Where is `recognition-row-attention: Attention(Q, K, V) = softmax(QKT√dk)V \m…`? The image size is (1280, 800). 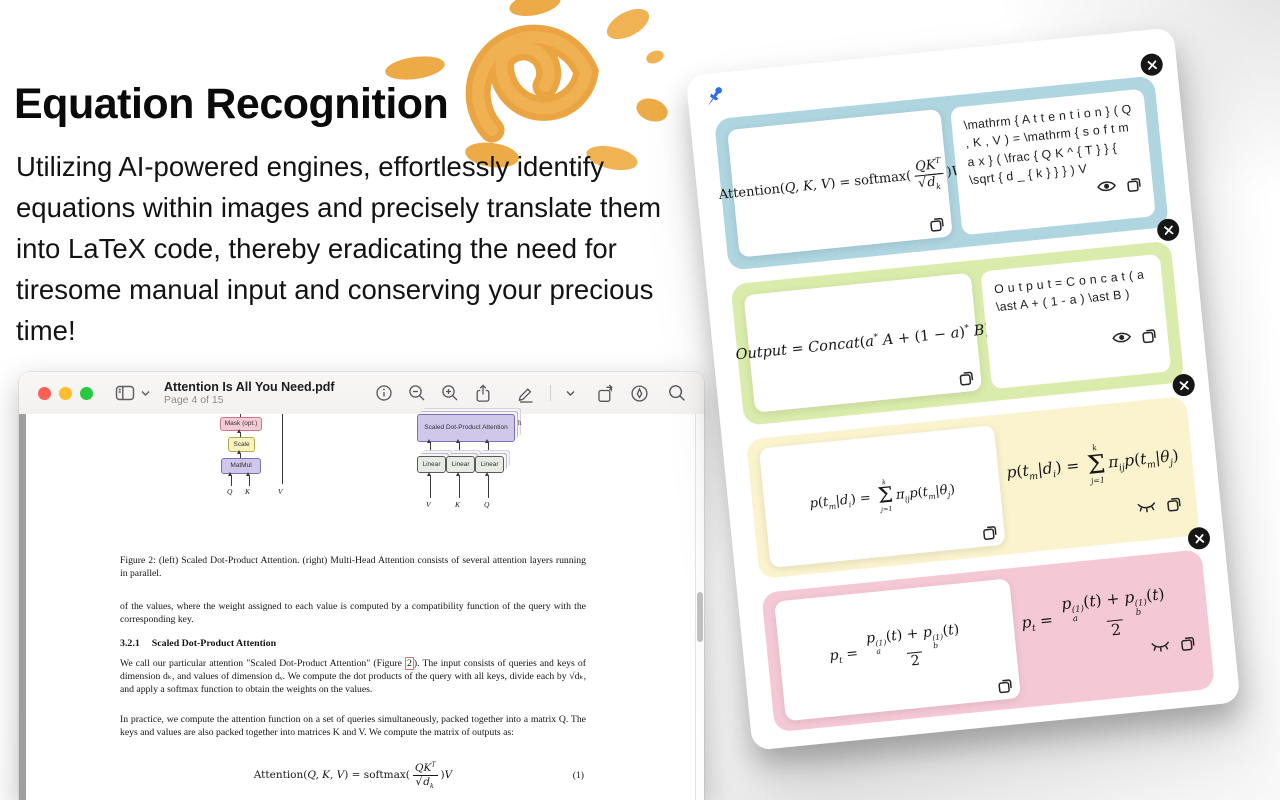 recognition-row-attention: Attention(Q, K, V) = softmax(QKT√dk)V \m… is located at coordinates (941, 161).